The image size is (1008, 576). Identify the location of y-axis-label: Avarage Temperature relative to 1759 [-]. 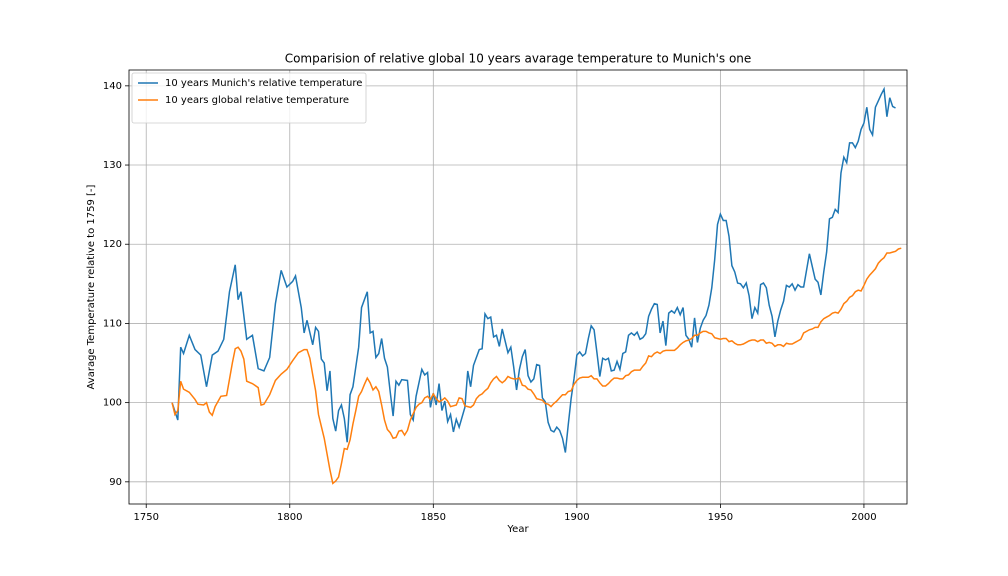
(91, 286).